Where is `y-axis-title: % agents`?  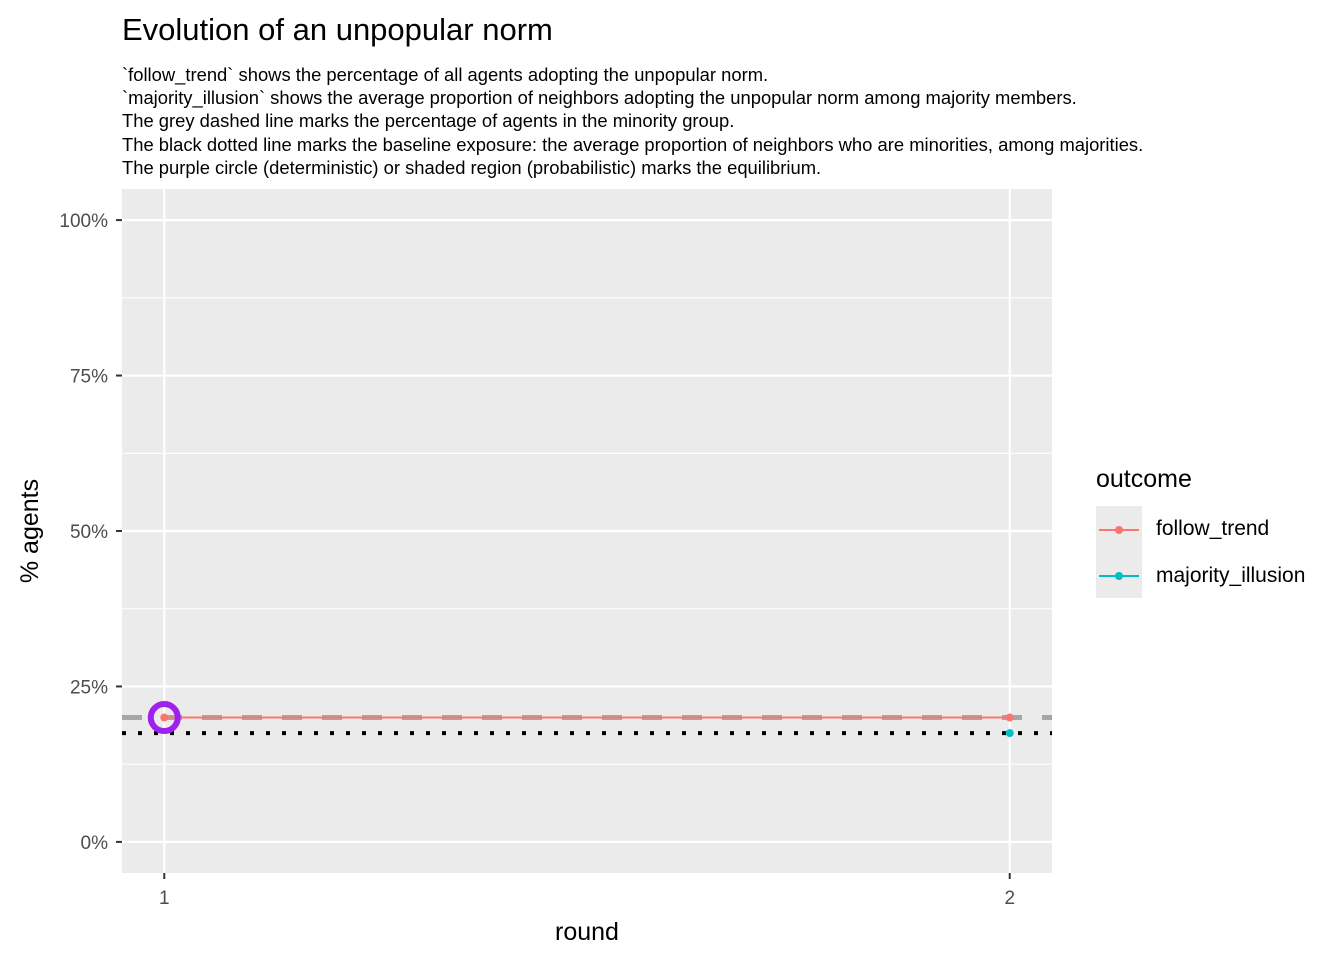
y-axis-title: % agents is located at coordinates (30, 531).